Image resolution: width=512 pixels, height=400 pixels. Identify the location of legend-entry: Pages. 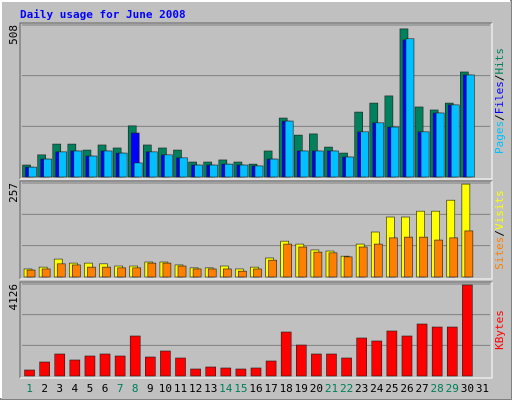
(499, 137).